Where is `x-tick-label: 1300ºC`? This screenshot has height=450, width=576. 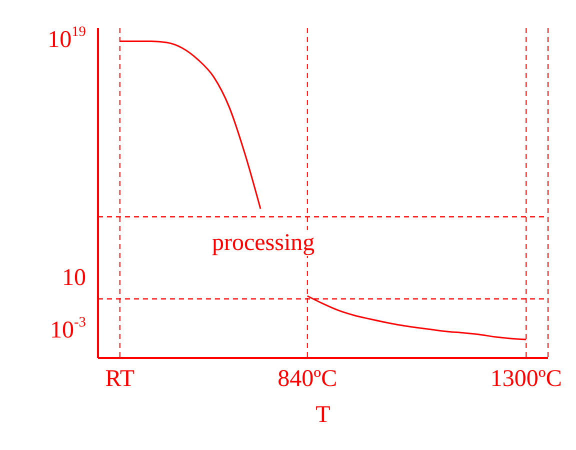
x-tick-label: 1300ºC is located at coordinates (526, 379).